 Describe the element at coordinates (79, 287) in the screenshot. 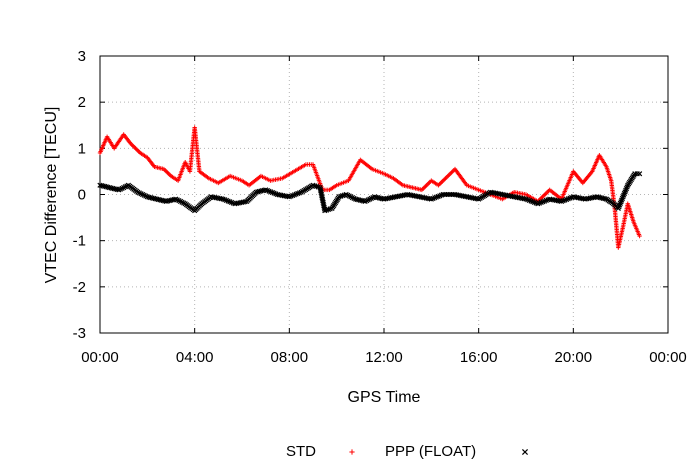

I see `y-tick-label: -2` at that location.